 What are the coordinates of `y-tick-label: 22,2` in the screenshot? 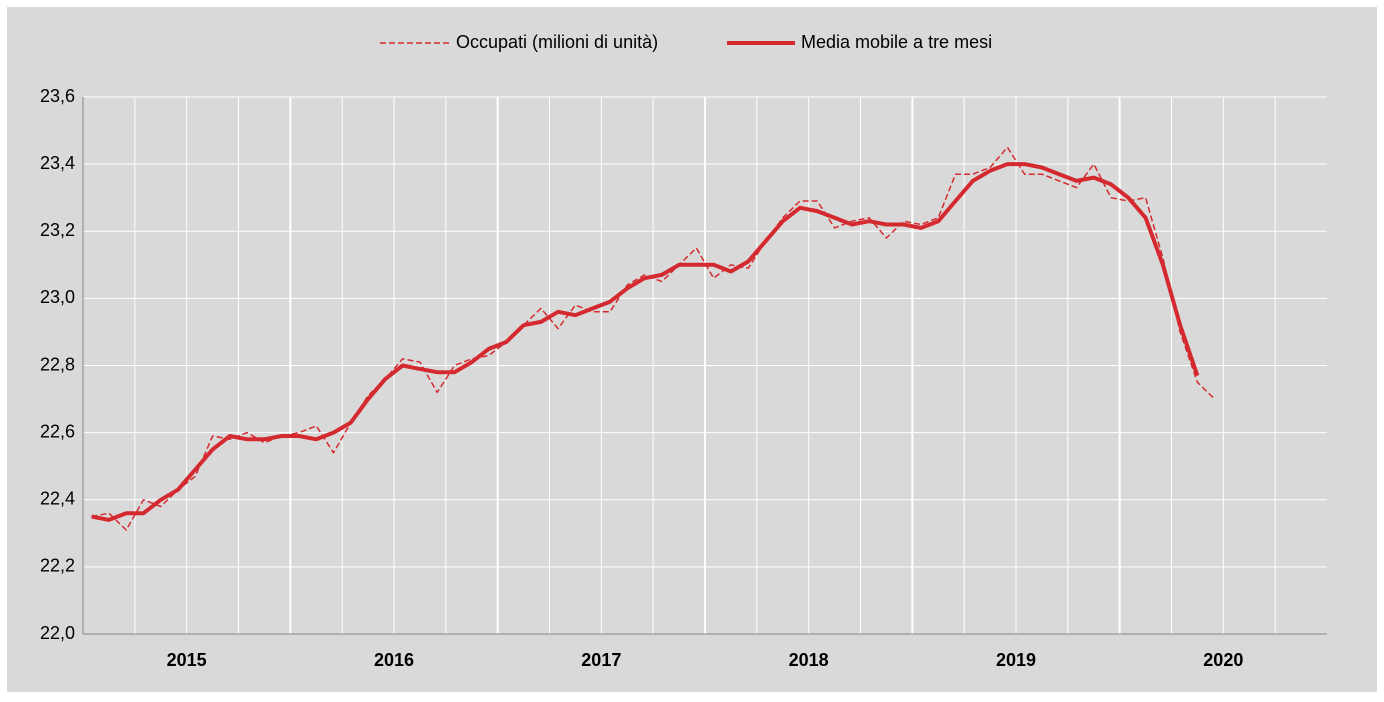 It's located at (57, 566).